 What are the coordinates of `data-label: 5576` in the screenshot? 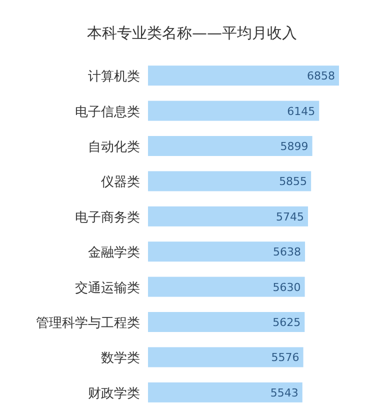 It's located at (285, 357).